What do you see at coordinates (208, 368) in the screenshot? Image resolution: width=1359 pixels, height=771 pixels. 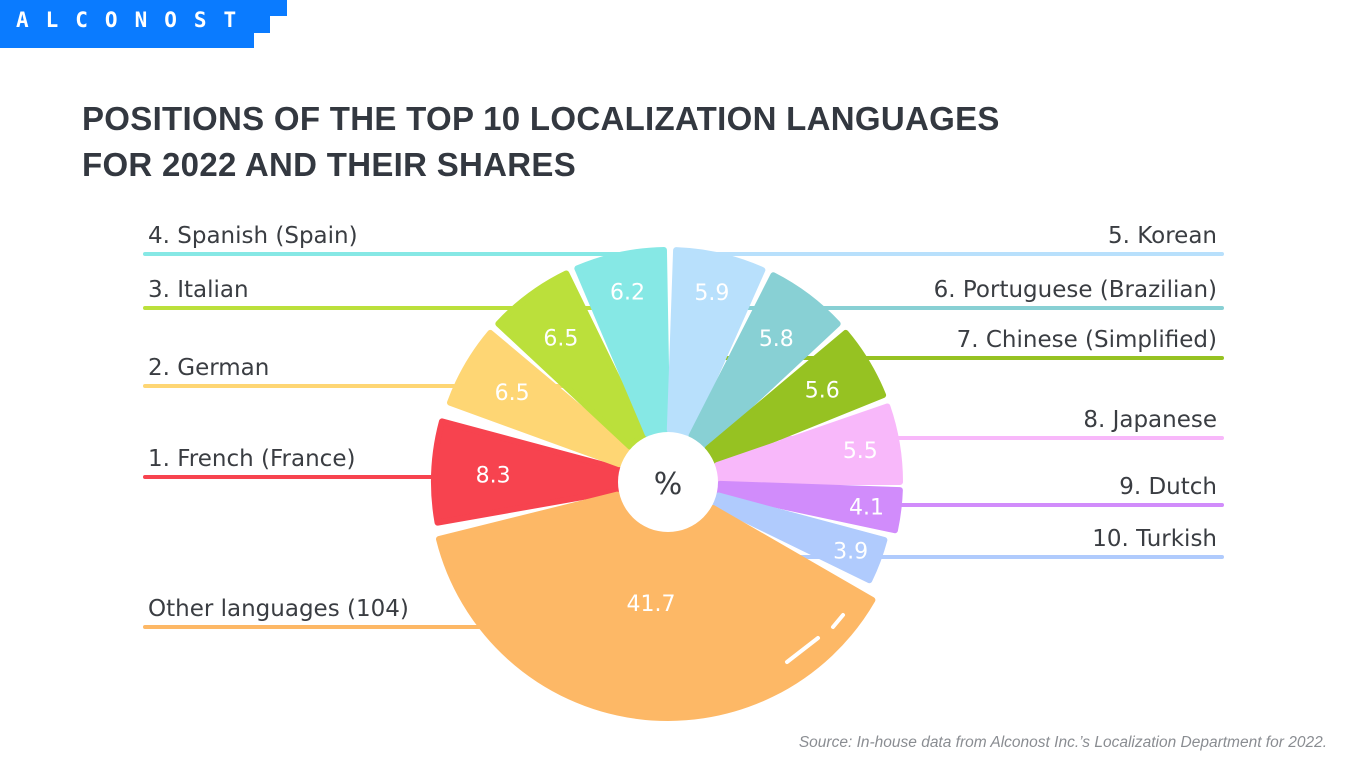 I see `slice-label: 2. German` at bounding box center [208, 368].